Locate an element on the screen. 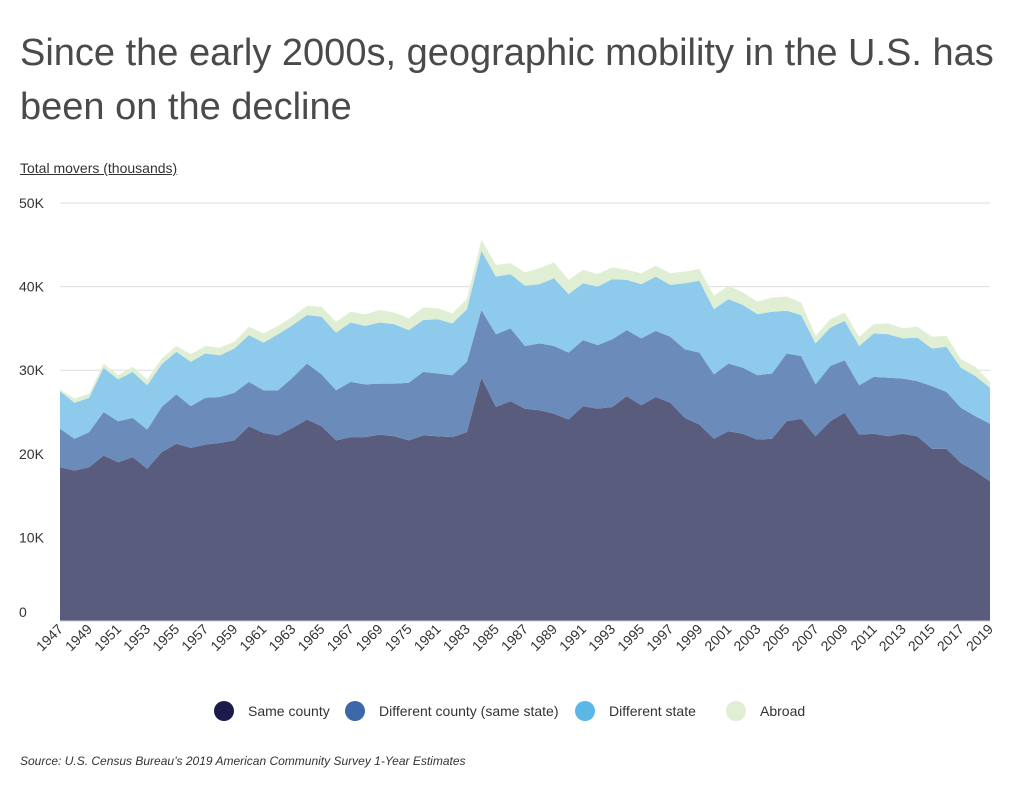 Image resolution: width=1024 pixels, height=786 pixels. x-tick-label: 1987 is located at coordinates (514, 637).